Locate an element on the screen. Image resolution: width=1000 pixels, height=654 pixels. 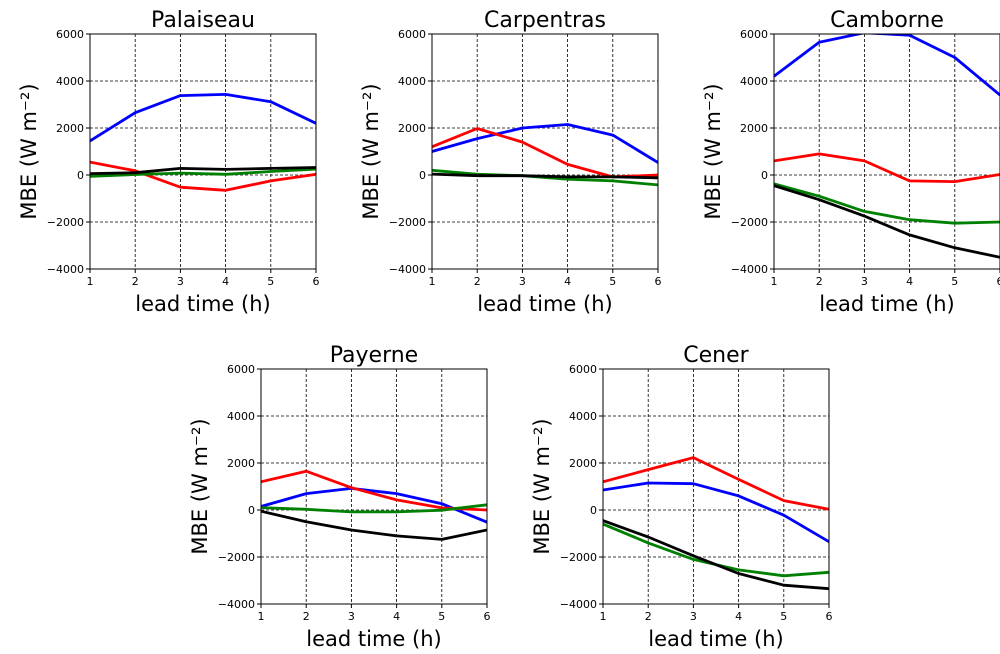
chart-title: Cener is located at coordinates (716, 355).